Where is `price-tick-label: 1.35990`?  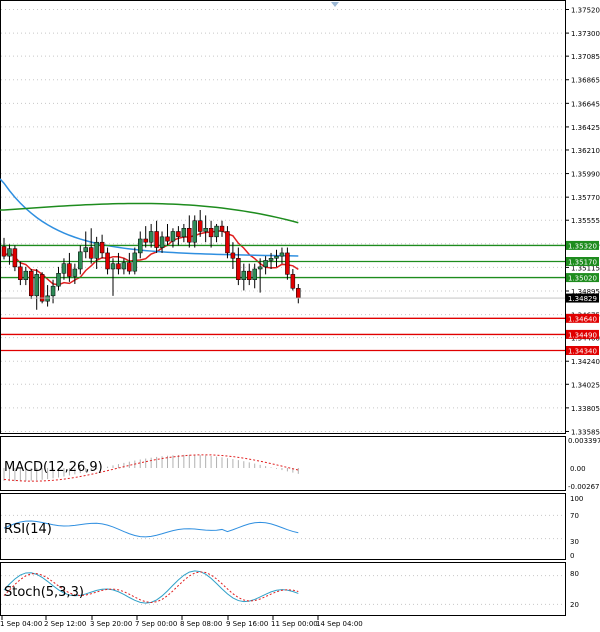
price-tick-label: 1.35990 is located at coordinates (585, 175).